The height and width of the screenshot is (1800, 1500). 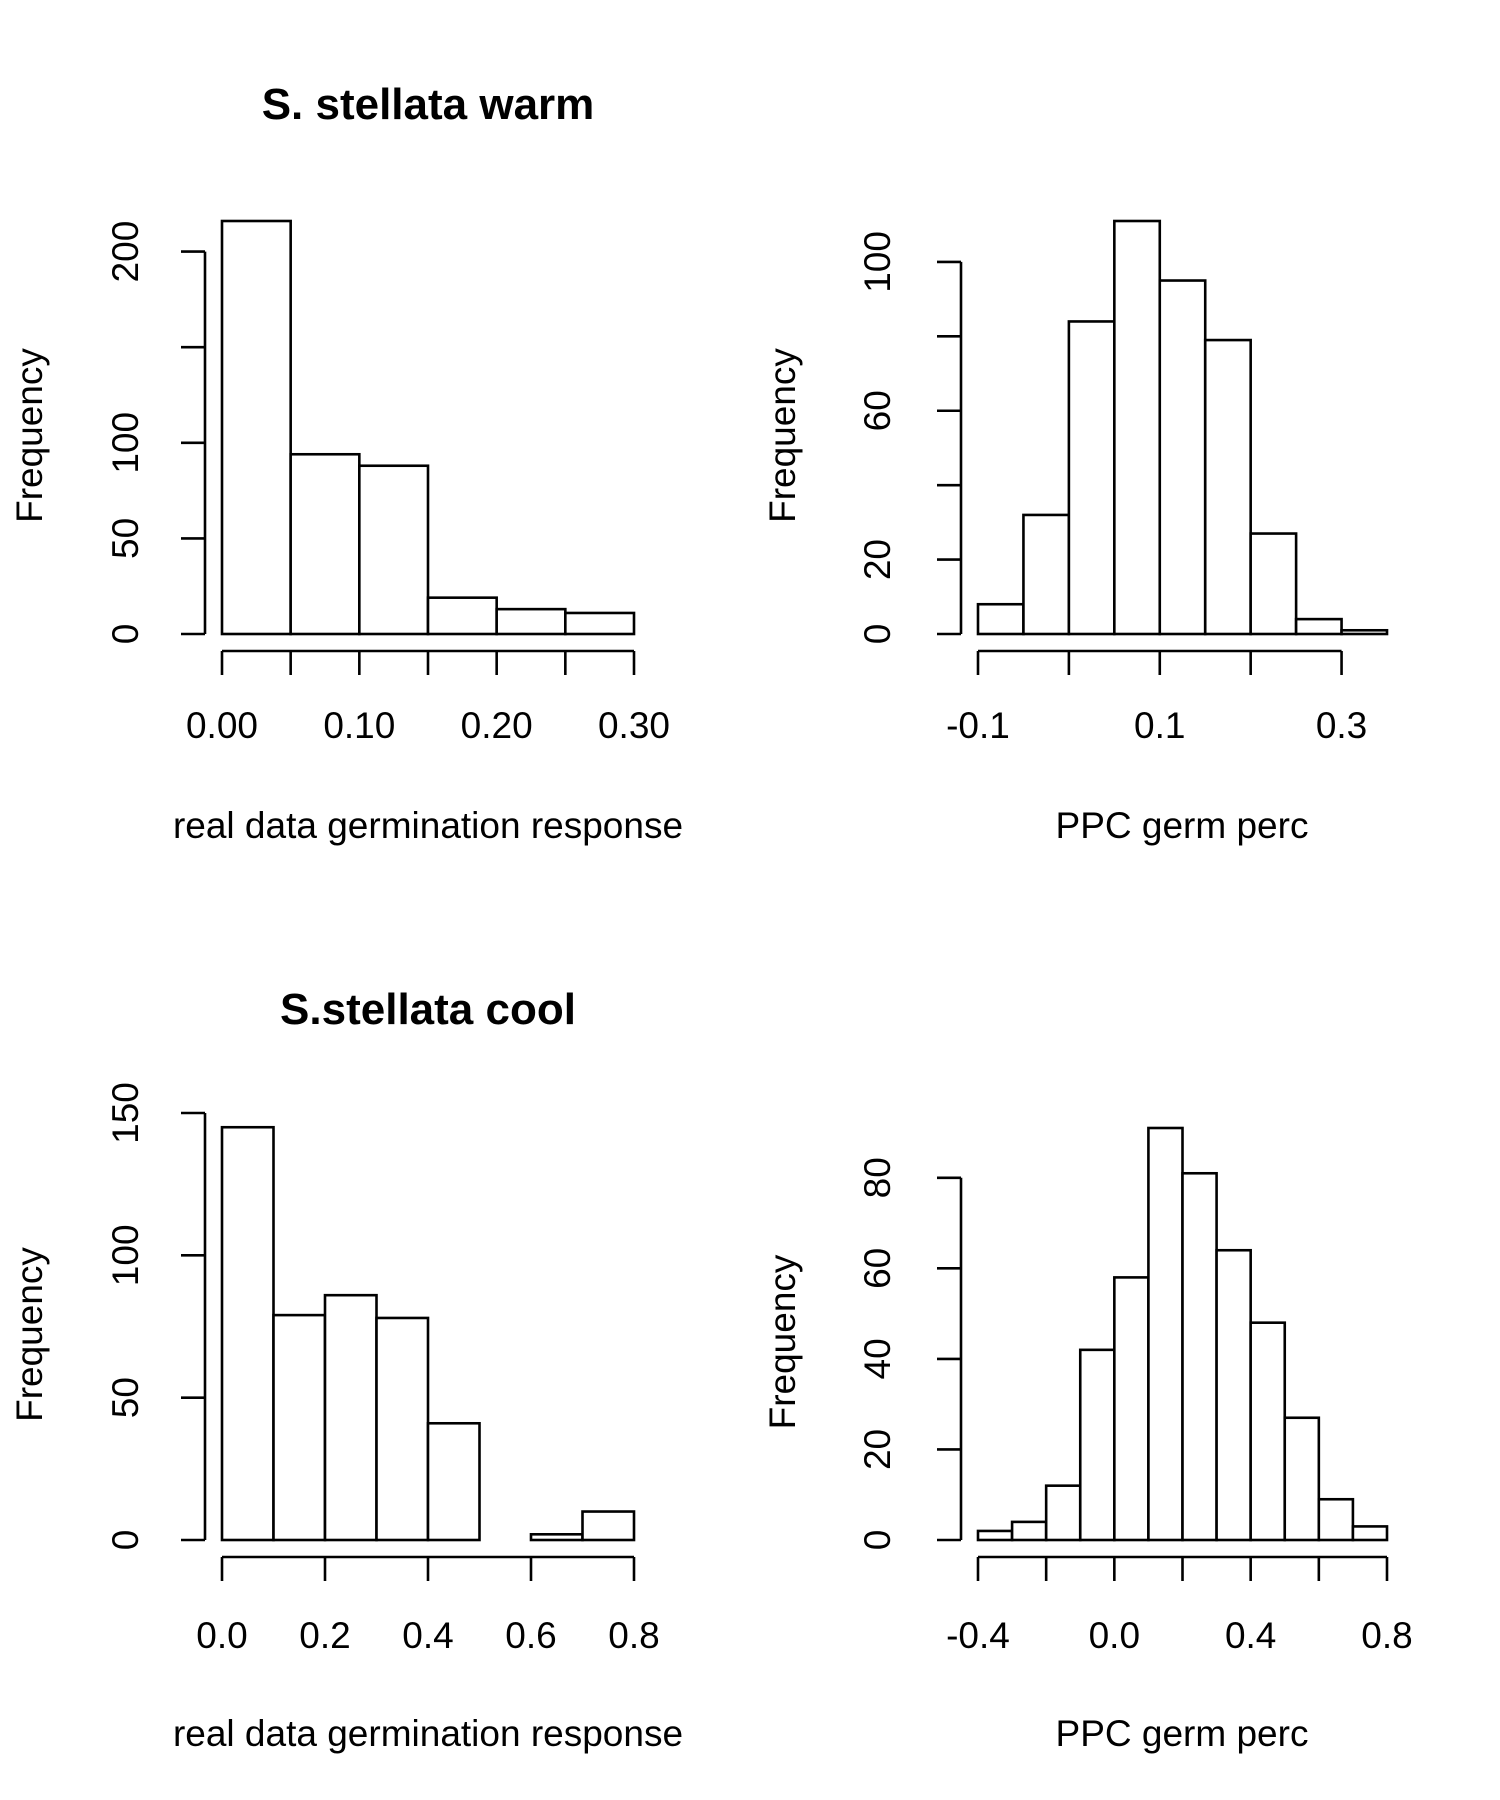 What do you see at coordinates (428, 104) in the screenshot?
I see `chart-title: S. stellata warm` at bounding box center [428, 104].